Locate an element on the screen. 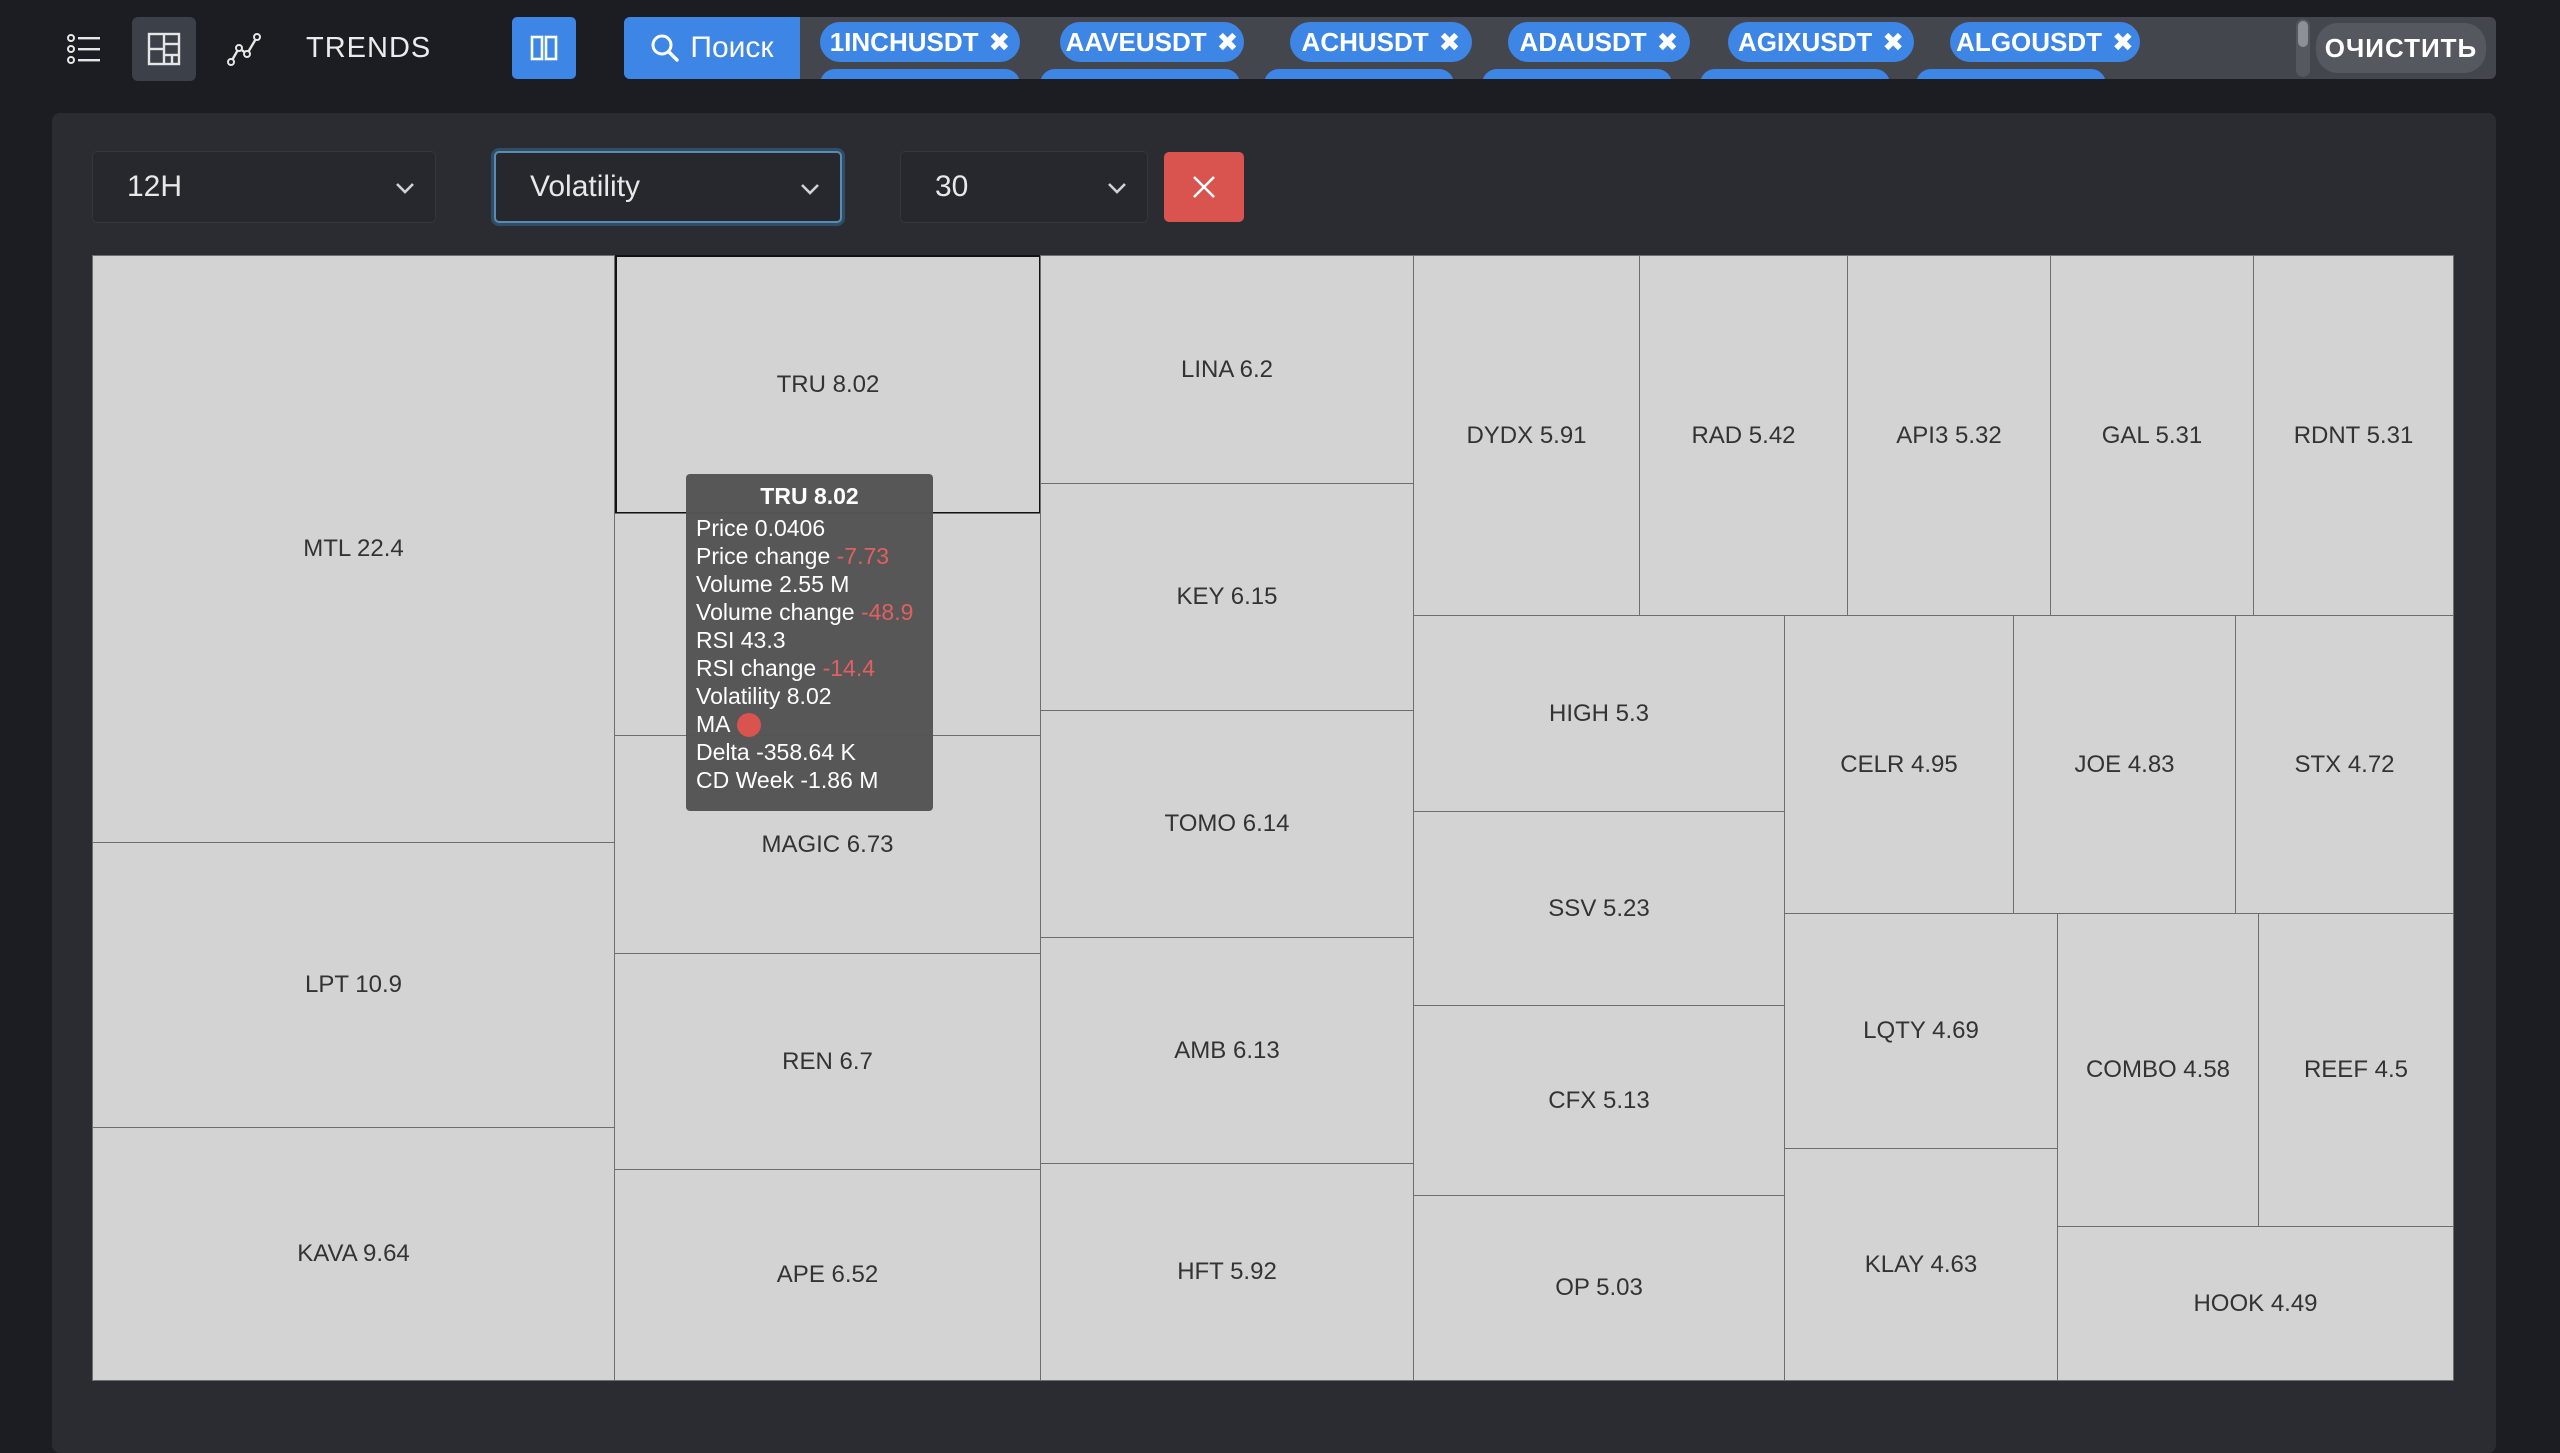  cell-label: HFT 5.92 is located at coordinates (1227, 1271).